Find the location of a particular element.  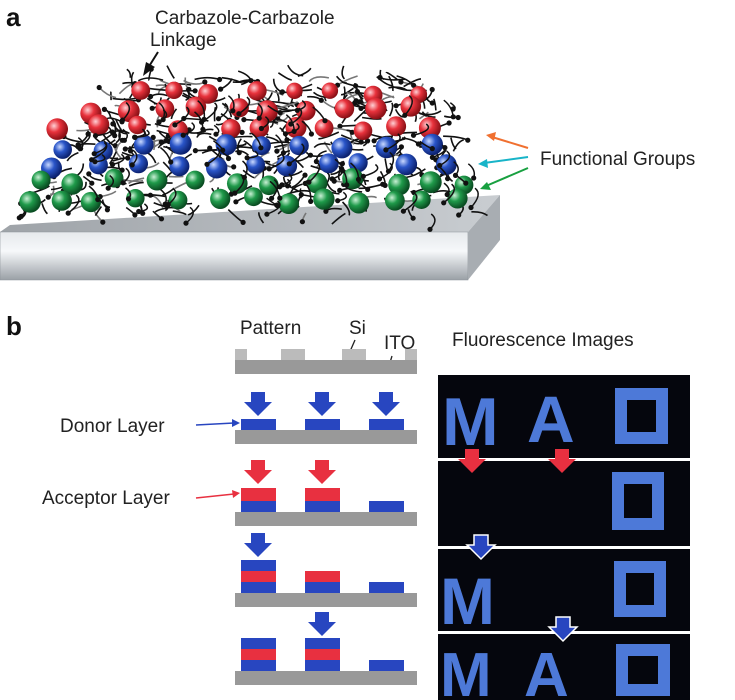

panel-b-letter: b is located at coordinates (14, 326).